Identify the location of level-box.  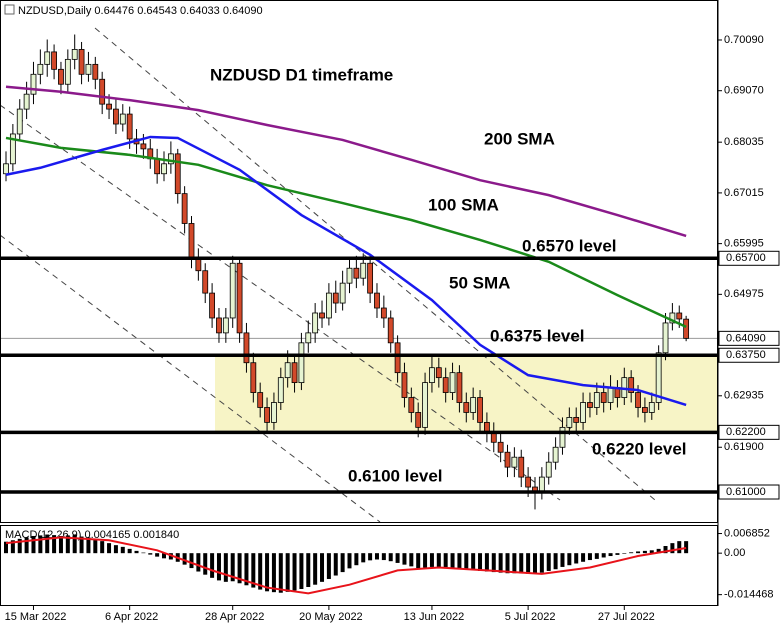
(749, 492).